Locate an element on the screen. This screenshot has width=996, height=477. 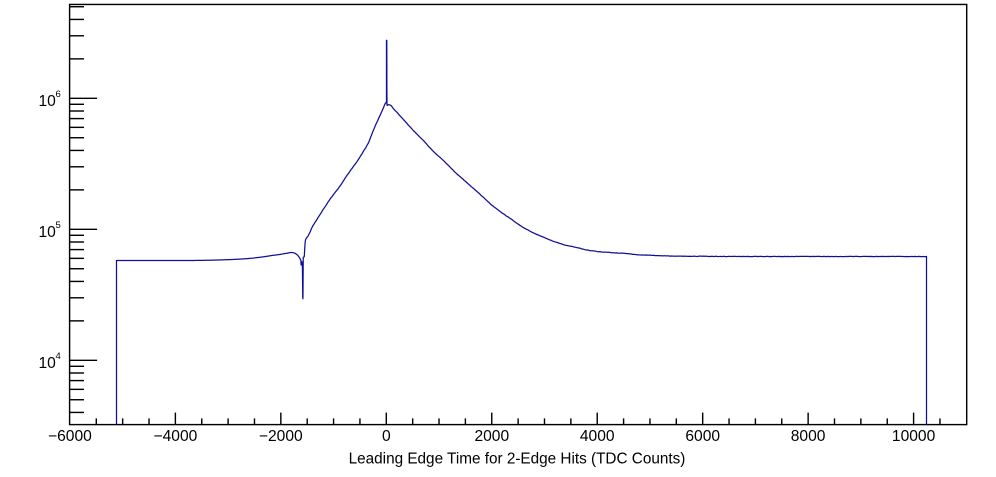
svg-text: 5 is located at coordinates (58, 225).